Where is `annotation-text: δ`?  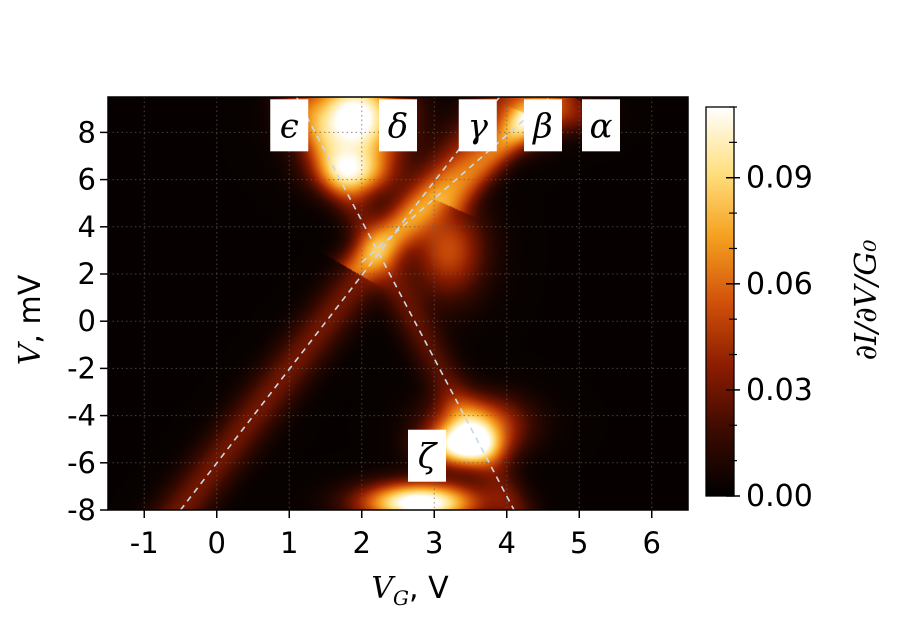 annotation-text: δ is located at coordinates (398, 126).